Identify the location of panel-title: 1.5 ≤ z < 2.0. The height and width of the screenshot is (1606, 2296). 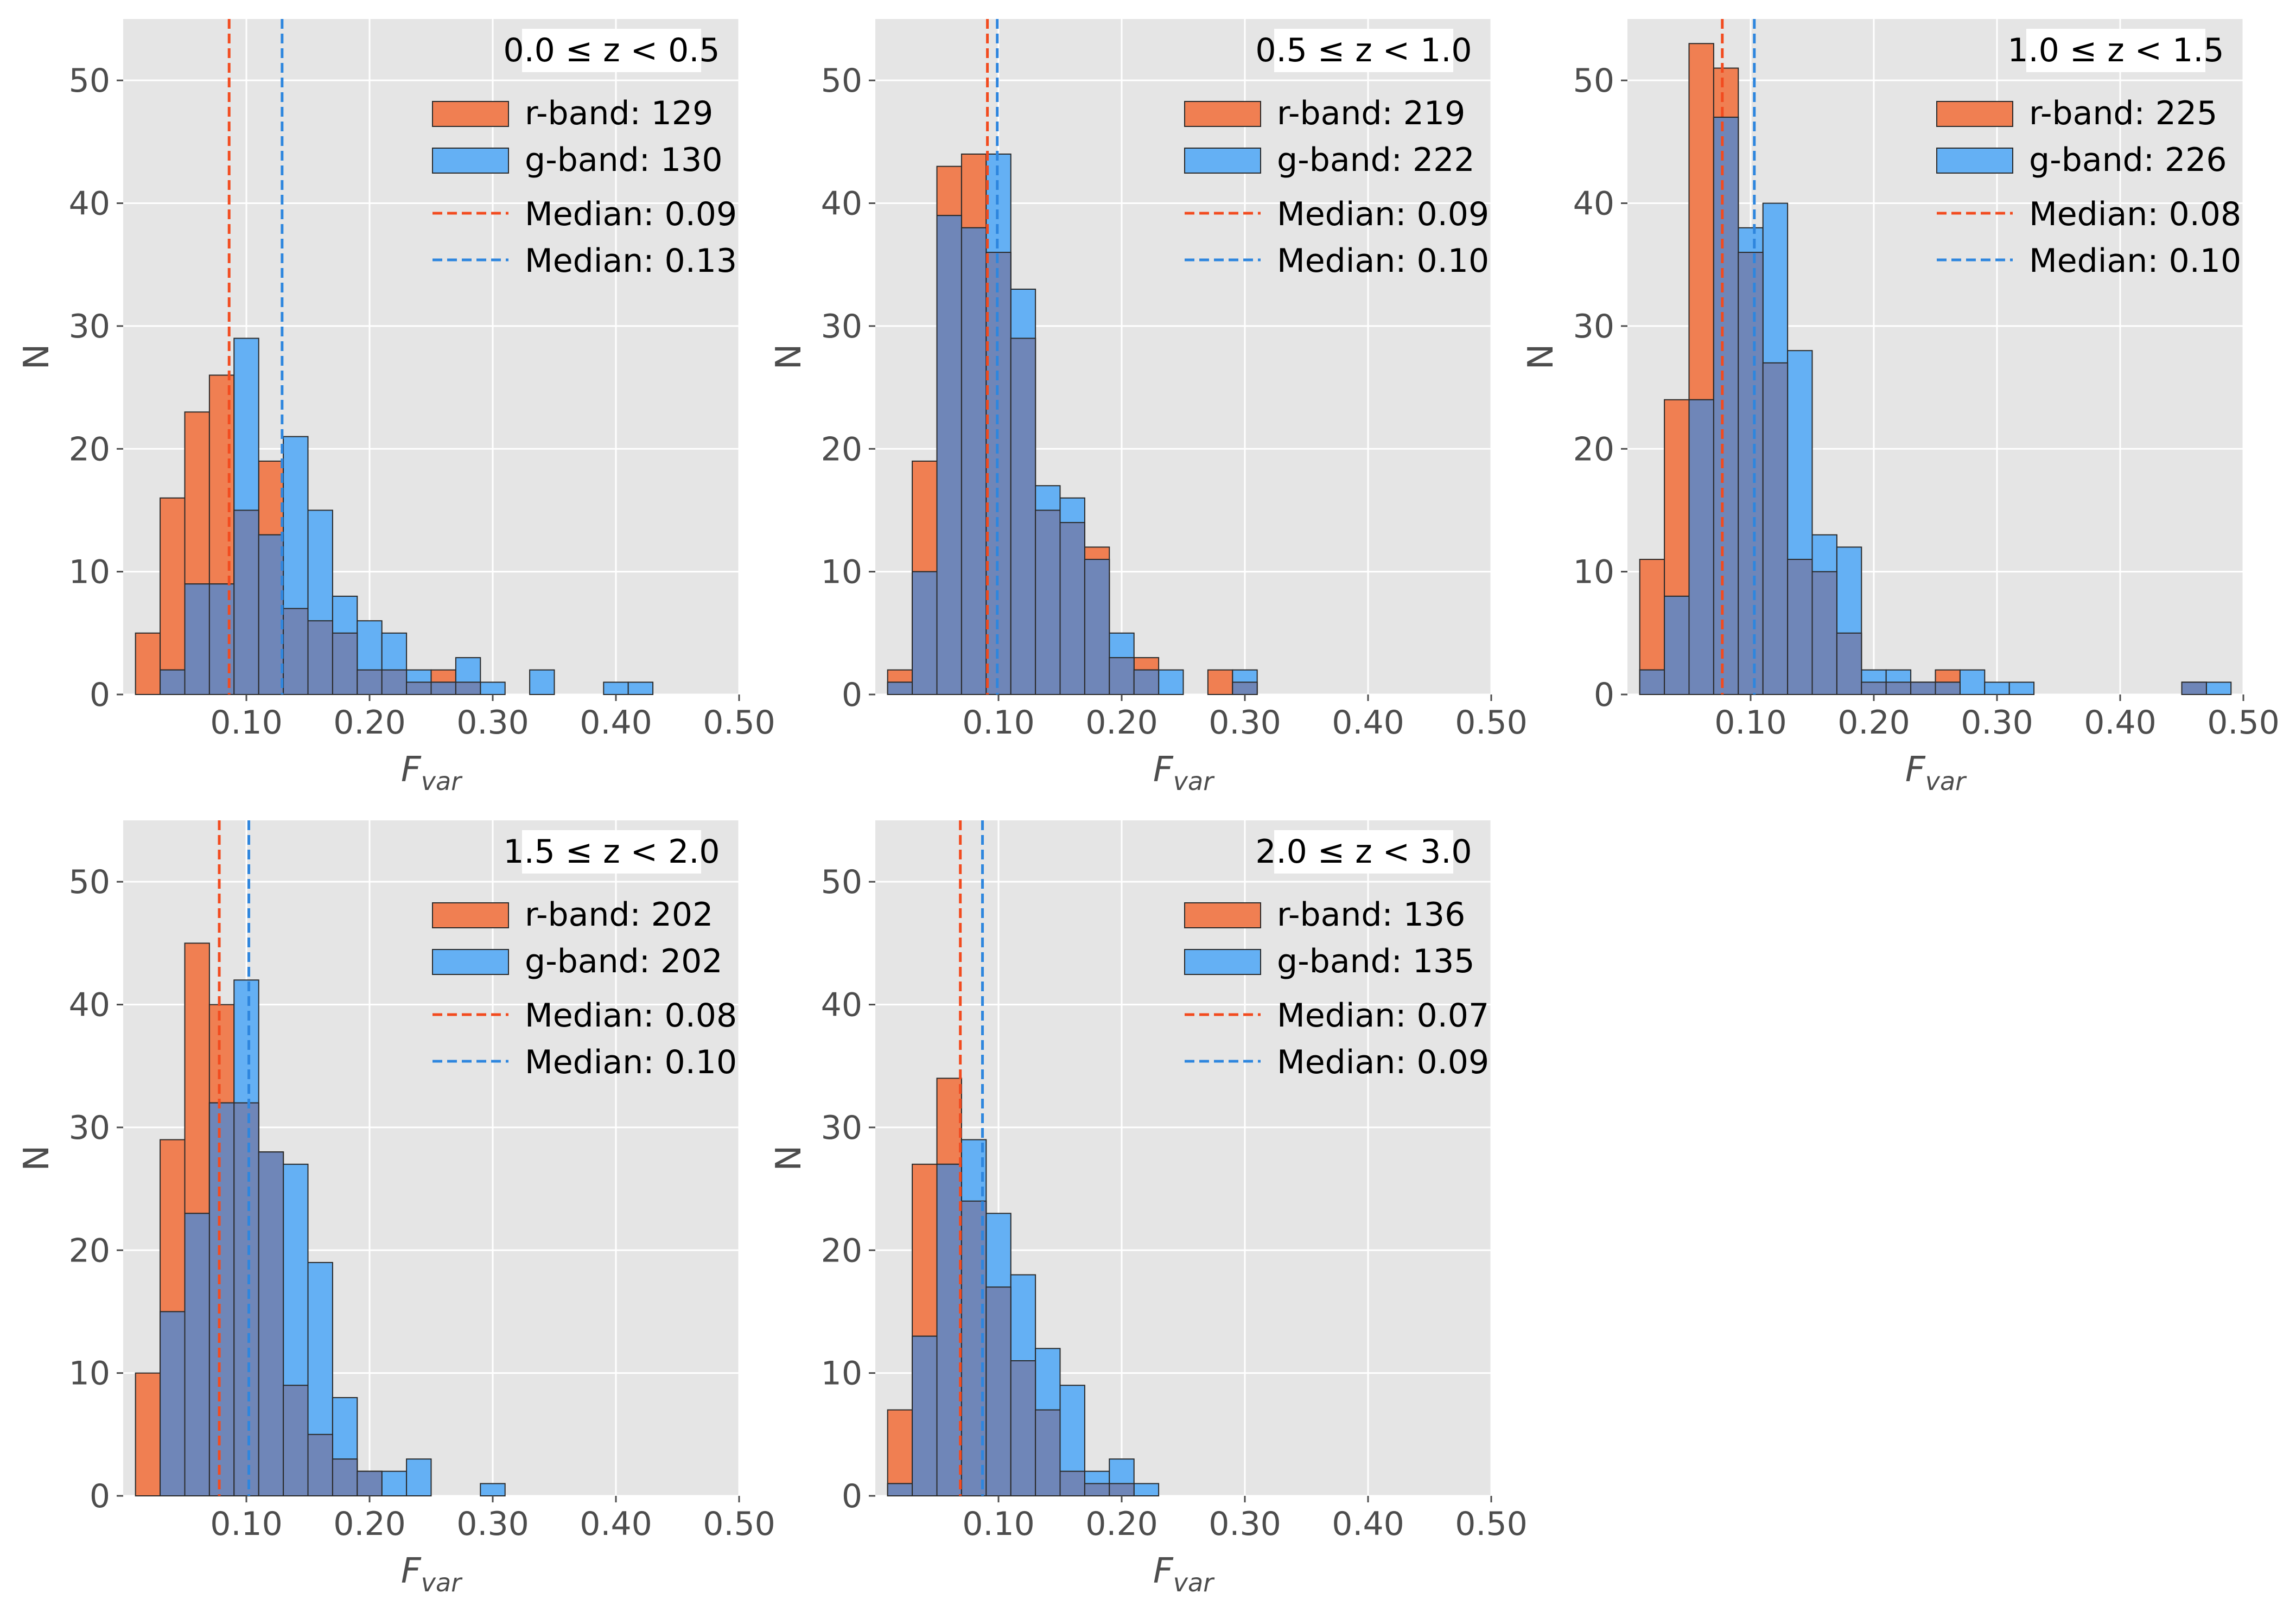
(611, 852).